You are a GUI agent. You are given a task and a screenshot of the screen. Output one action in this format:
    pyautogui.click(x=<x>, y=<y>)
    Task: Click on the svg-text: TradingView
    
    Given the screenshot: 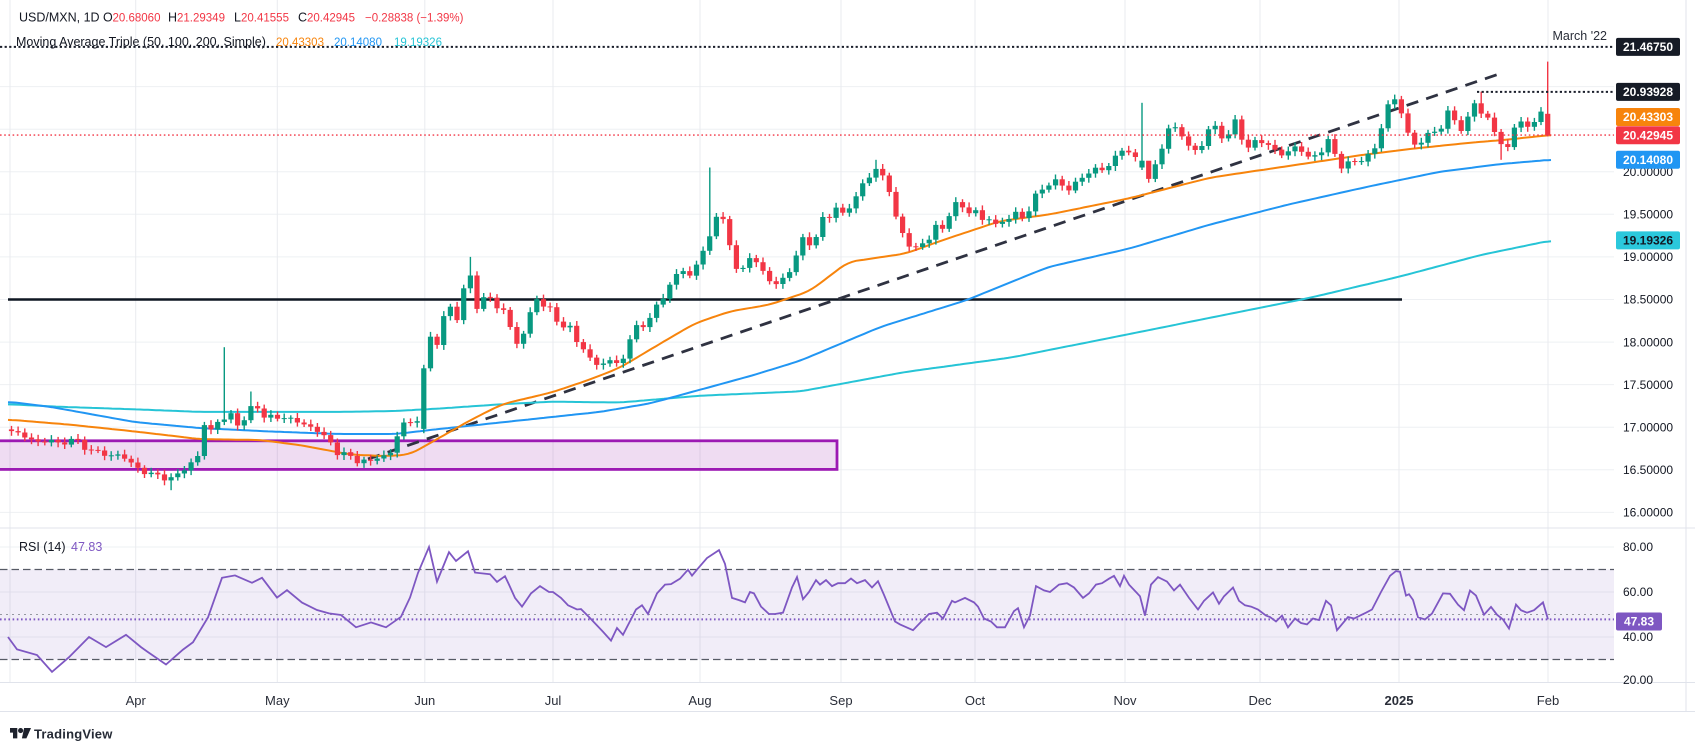 What is the action you would take?
    pyautogui.click(x=73, y=733)
    